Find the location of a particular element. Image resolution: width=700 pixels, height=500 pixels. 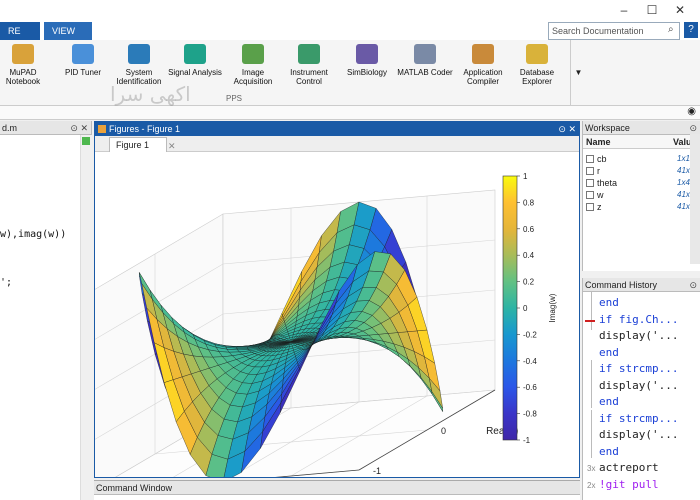

tab-view: VIEW is located at coordinates (68, 31).